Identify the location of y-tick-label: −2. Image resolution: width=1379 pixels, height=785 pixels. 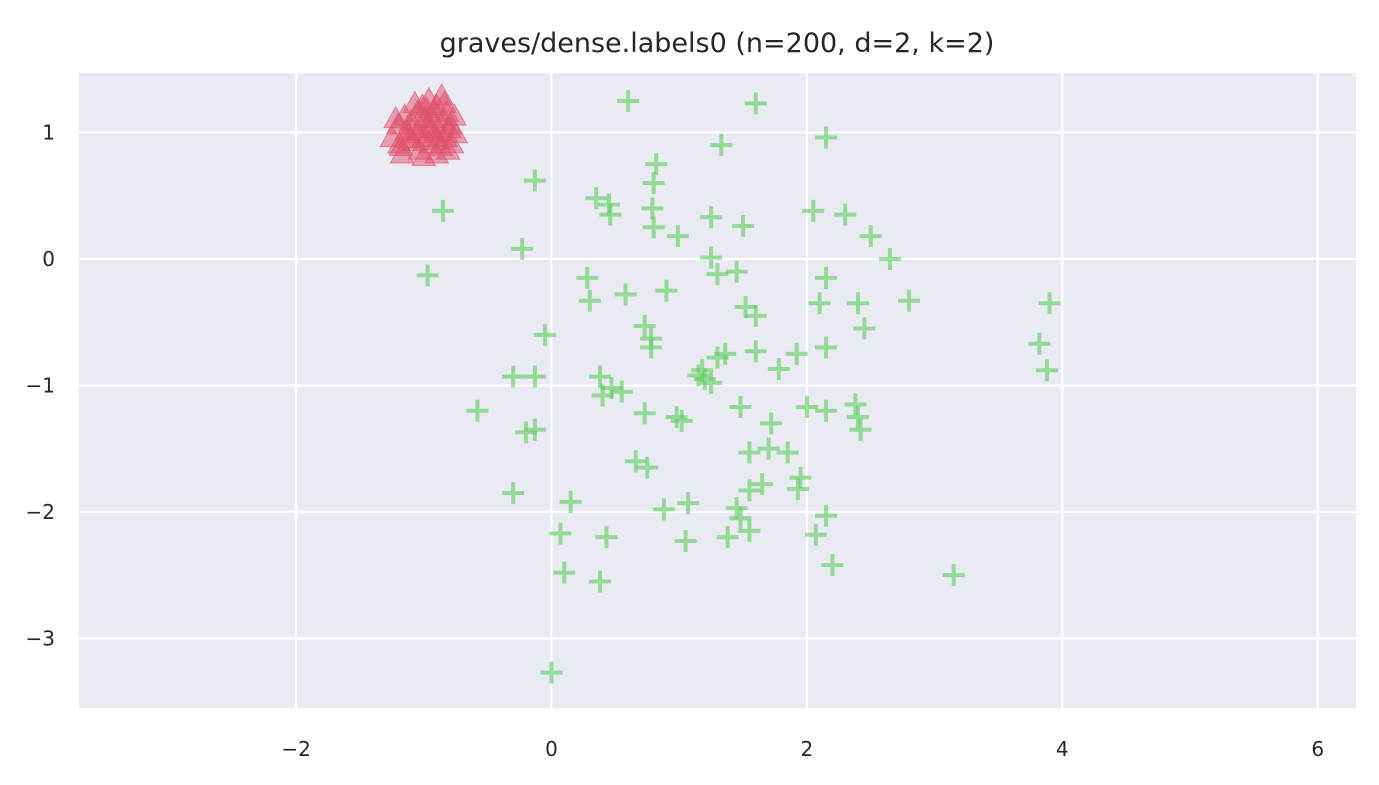
(40, 512).